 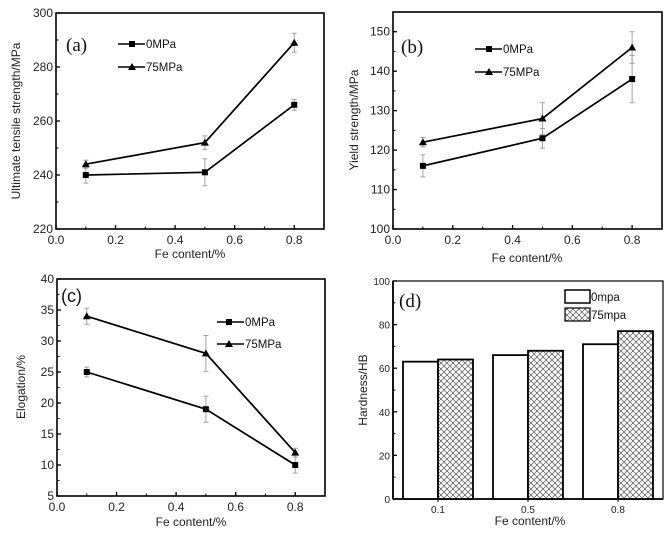 I want to click on legend-label-75mpa: 75mpa, so click(x=609, y=316).